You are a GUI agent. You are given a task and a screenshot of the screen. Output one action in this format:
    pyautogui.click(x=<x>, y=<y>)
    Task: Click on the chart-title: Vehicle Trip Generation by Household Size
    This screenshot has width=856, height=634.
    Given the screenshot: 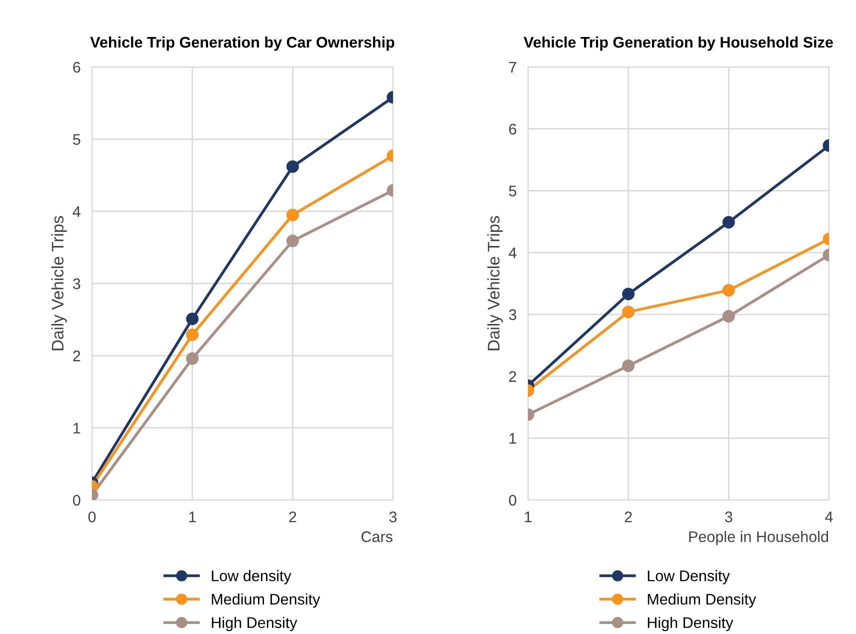 What is the action you would take?
    pyautogui.click(x=678, y=43)
    